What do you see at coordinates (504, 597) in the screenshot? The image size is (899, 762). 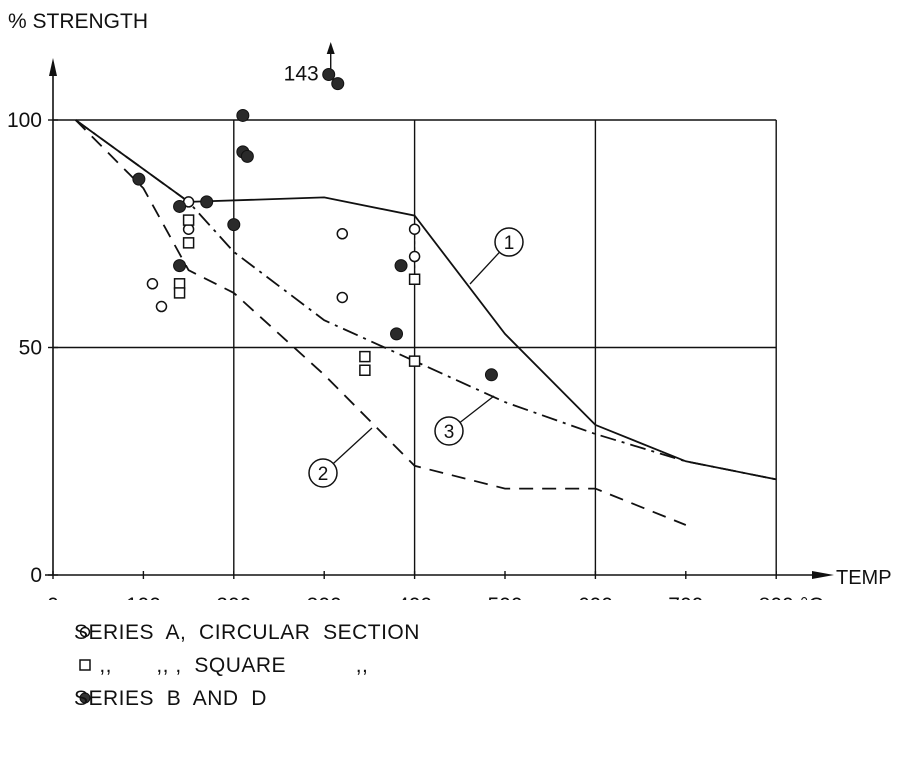 I see `x-tick-label: 500` at bounding box center [504, 597].